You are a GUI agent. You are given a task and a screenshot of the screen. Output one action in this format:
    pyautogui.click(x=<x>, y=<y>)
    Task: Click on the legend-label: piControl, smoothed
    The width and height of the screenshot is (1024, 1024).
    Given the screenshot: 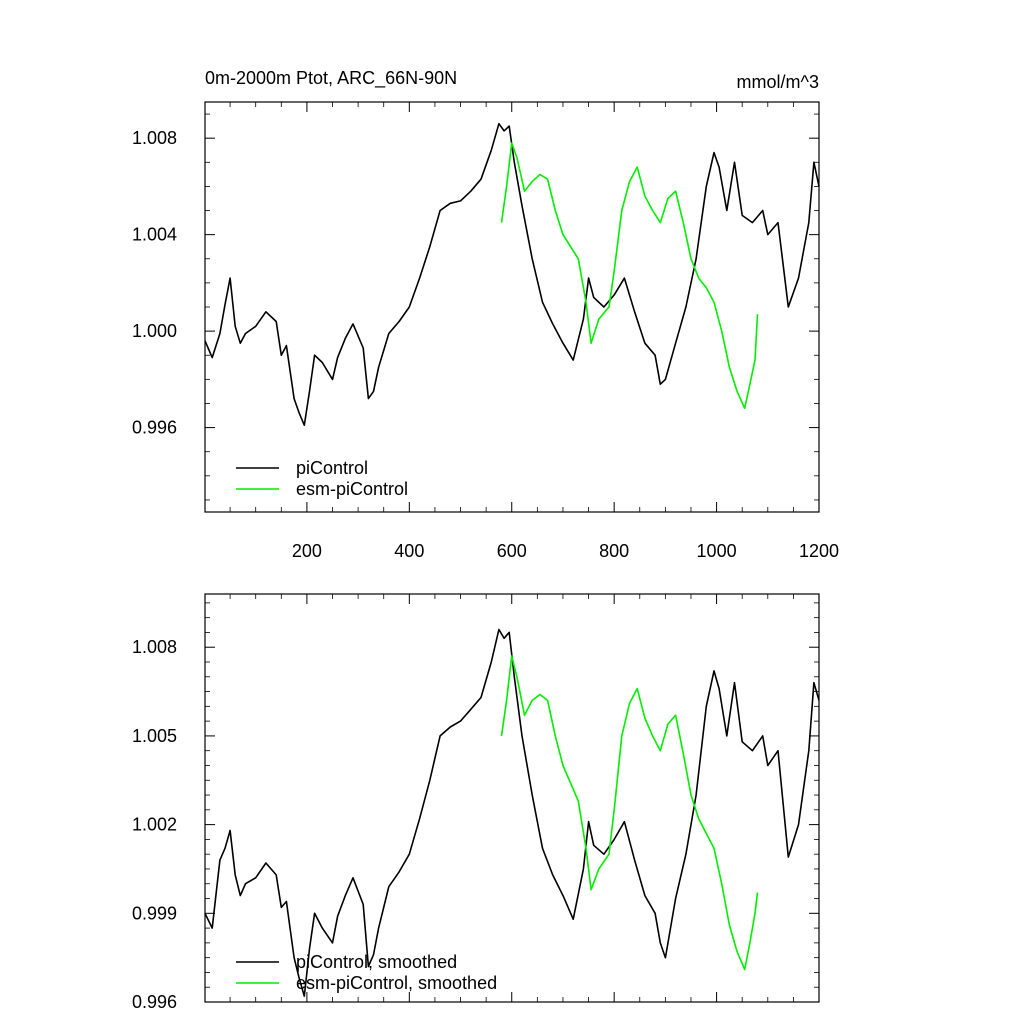 What is the action you would take?
    pyautogui.click(x=376, y=962)
    